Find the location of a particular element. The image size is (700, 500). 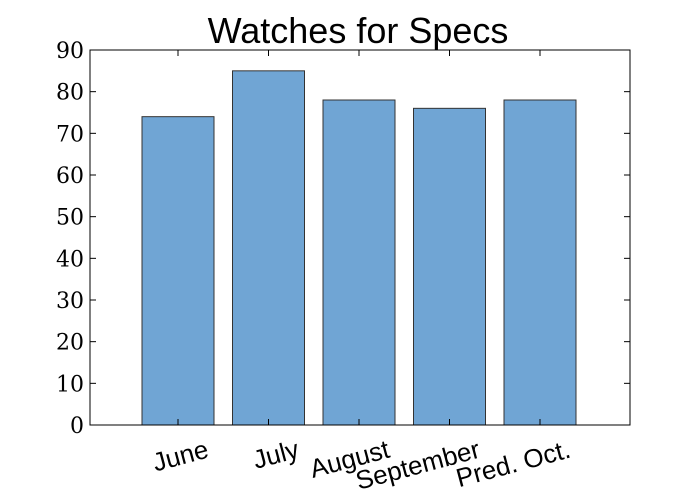

bar-july is located at coordinates (268, 248).